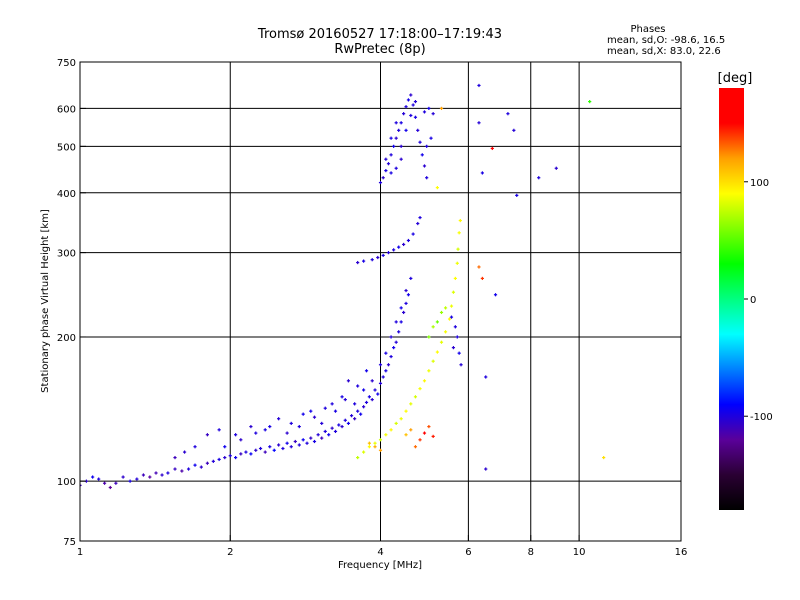 This screenshot has width=800, height=600. Describe the element at coordinates (66, 338) in the screenshot. I see `y-tick-label: 200` at that location.